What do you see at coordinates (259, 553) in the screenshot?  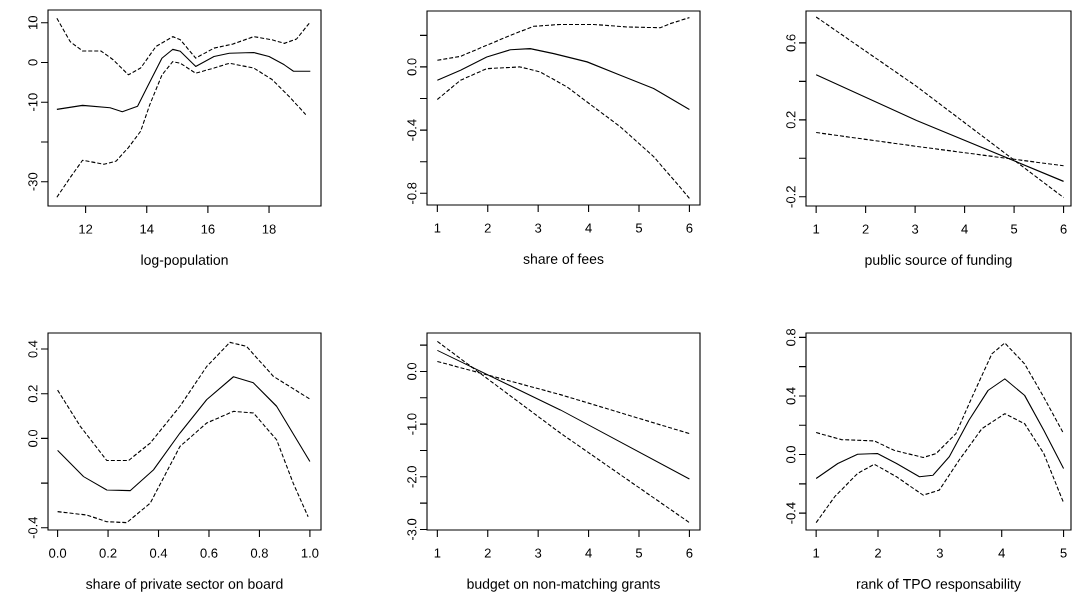 I see `x-tick-label: 0.8` at bounding box center [259, 553].